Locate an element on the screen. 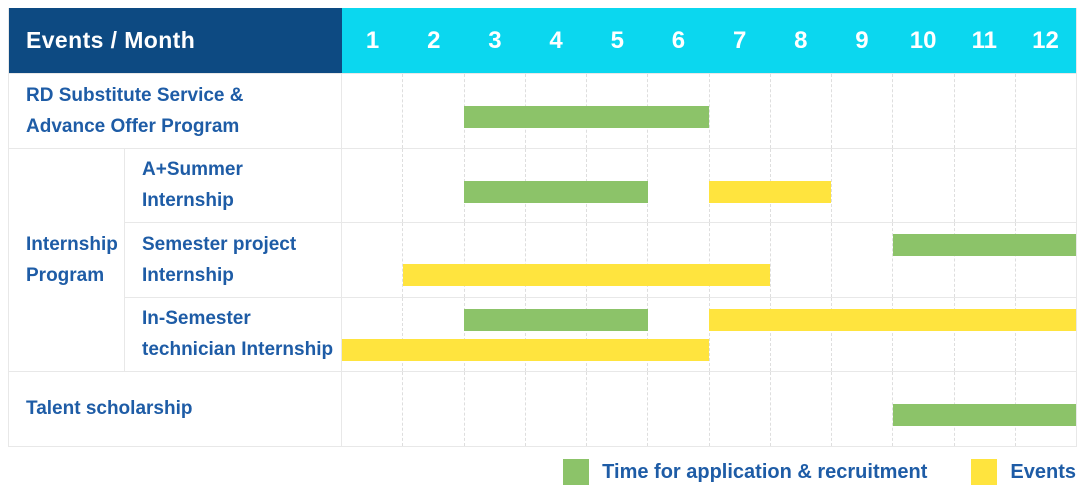 The width and height of the screenshot is (1080, 494). gantt-row: In-Semester technician Internship is located at coordinates (600, 333).